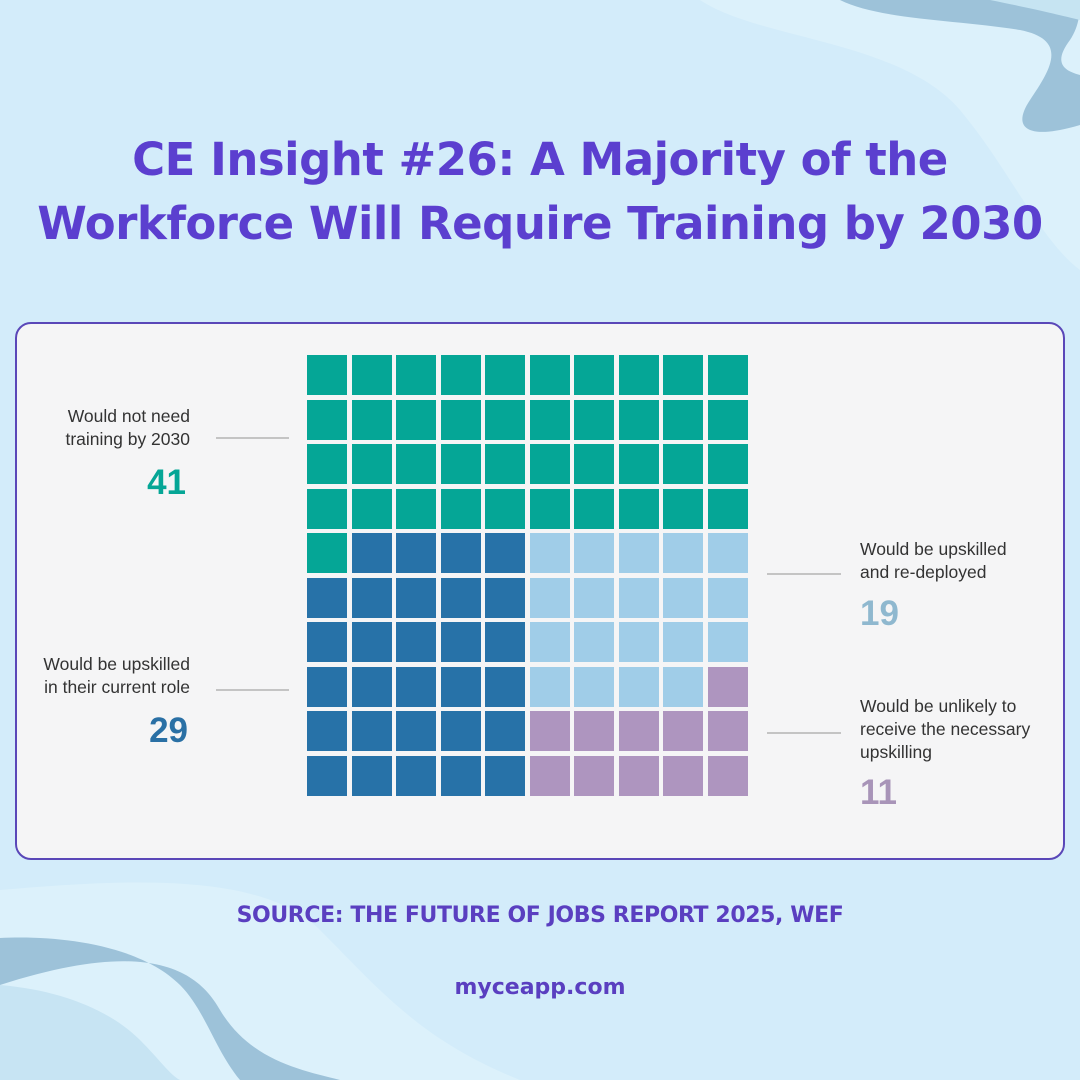 The width and height of the screenshot is (1080, 1080). What do you see at coordinates (252, 690) in the screenshot?
I see `connector-current-role` at bounding box center [252, 690].